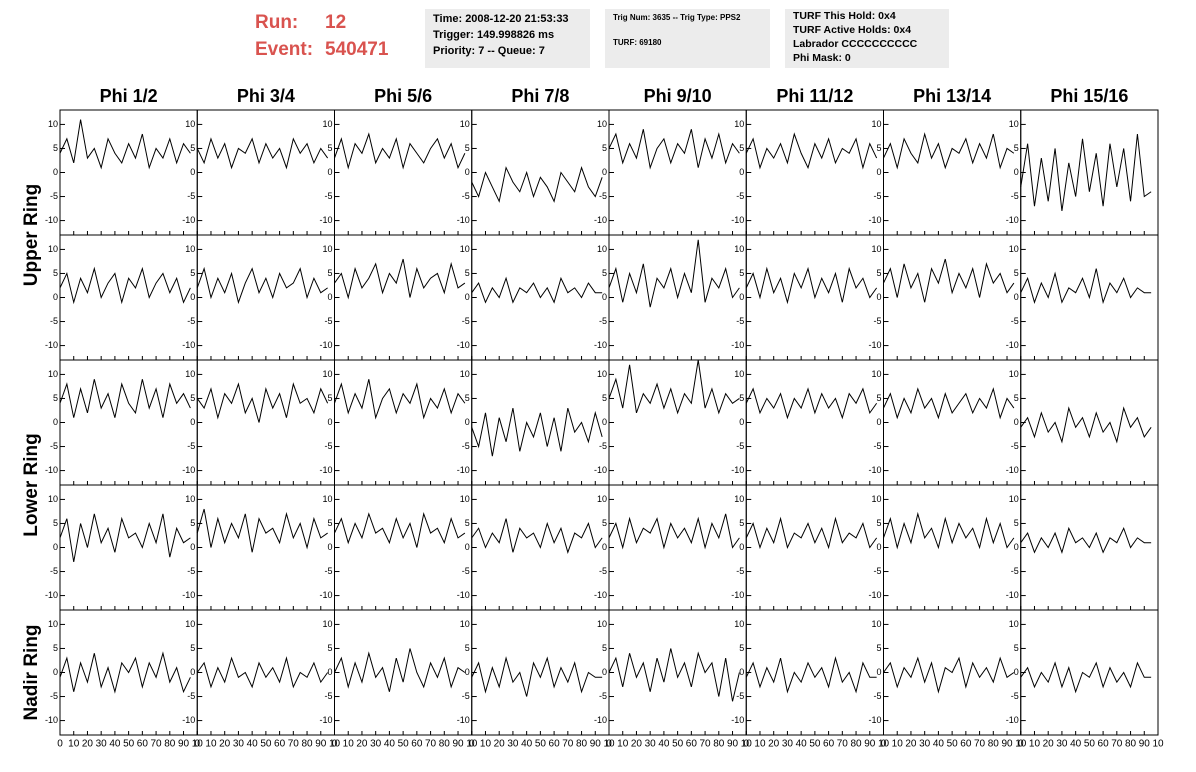 The image size is (1196, 772). What do you see at coordinates (494, 35) in the screenshot?
I see `info: Trigger: 149.998826 ms` at bounding box center [494, 35].